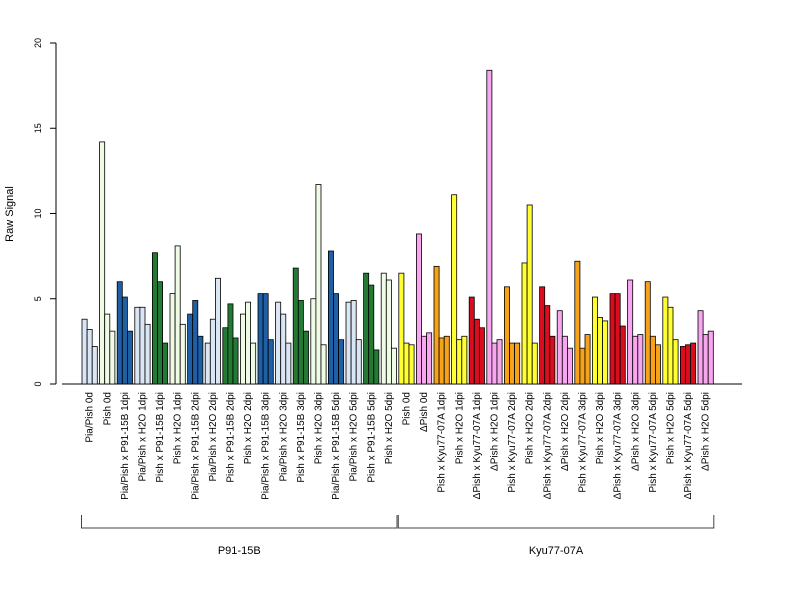  What do you see at coordinates (38, 383) in the screenshot?
I see `y-tick-label: 0` at bounding box center [38, 383].